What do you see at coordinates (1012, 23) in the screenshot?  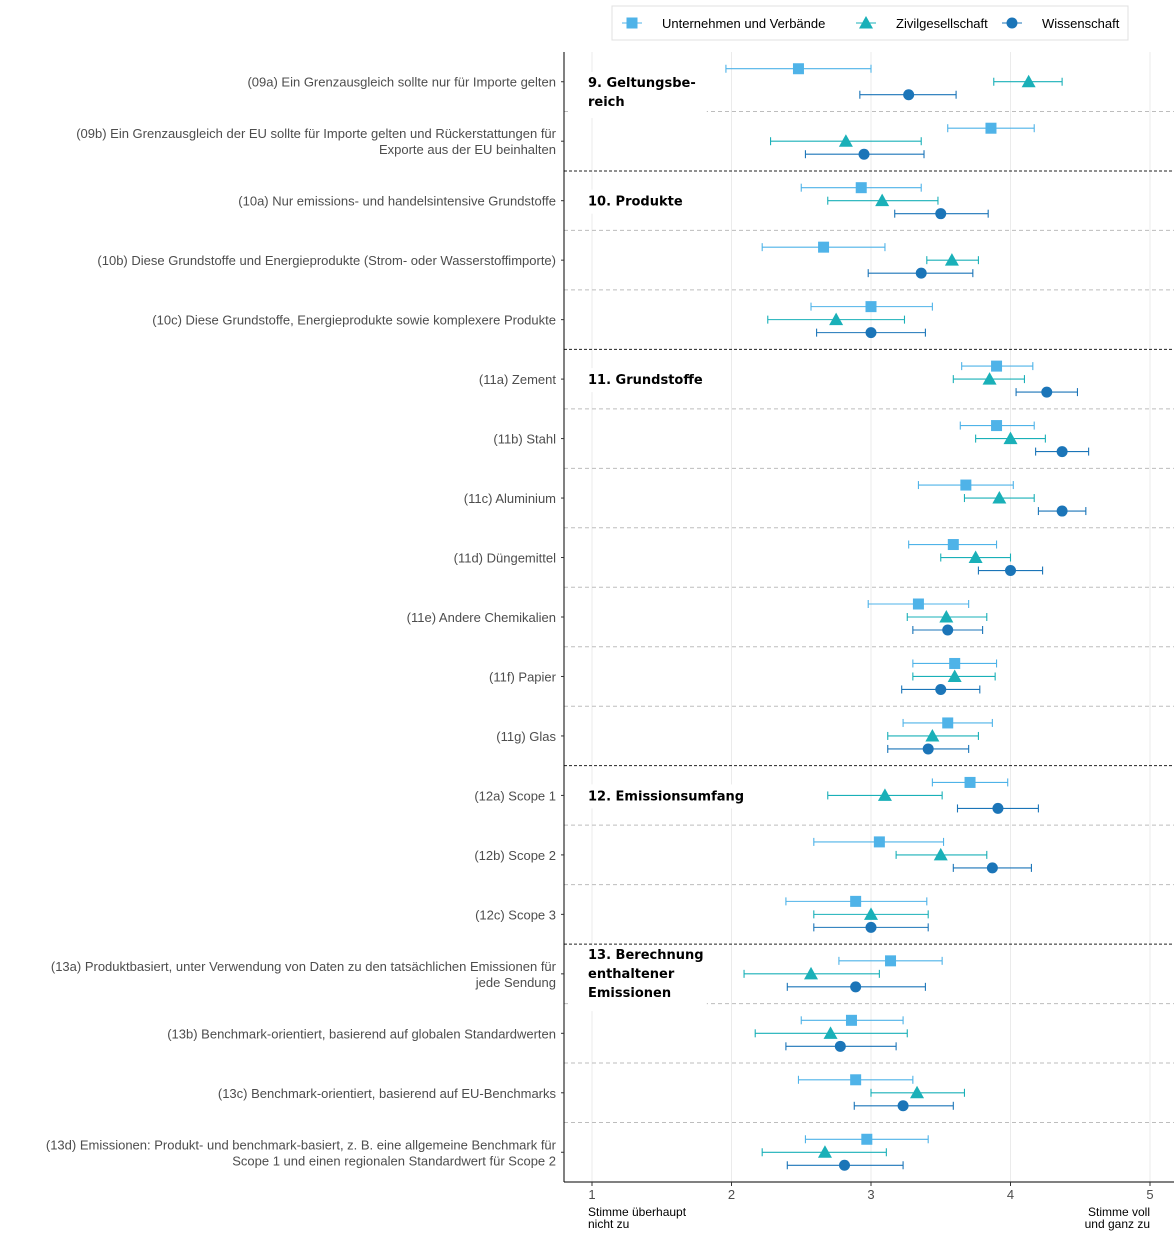 I see `legend-marker-circle` at bounding box center [1012, 23].